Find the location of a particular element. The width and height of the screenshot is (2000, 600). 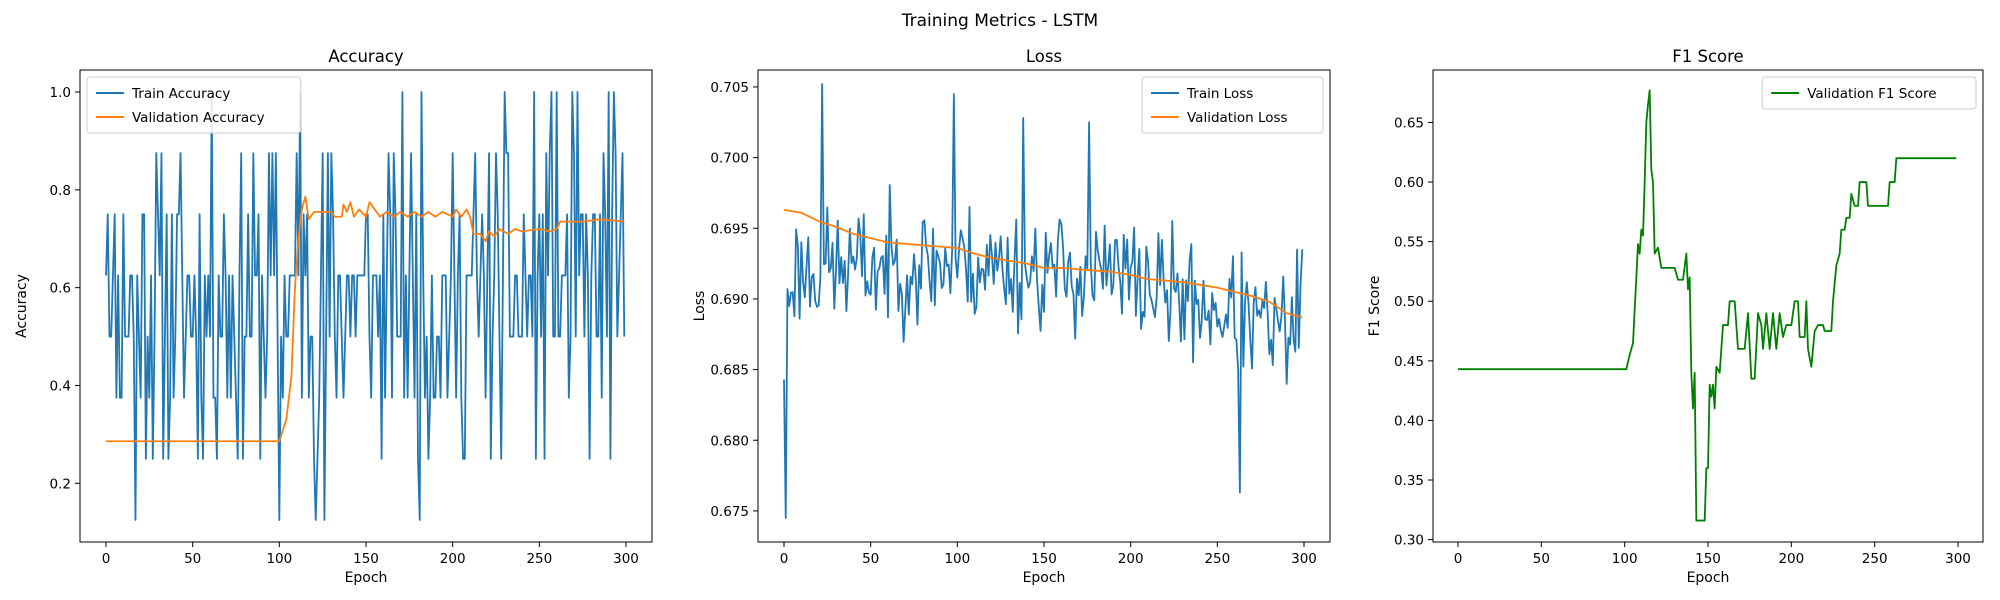

y-tick-label: 0.690 is located at coordinates (729, 300).